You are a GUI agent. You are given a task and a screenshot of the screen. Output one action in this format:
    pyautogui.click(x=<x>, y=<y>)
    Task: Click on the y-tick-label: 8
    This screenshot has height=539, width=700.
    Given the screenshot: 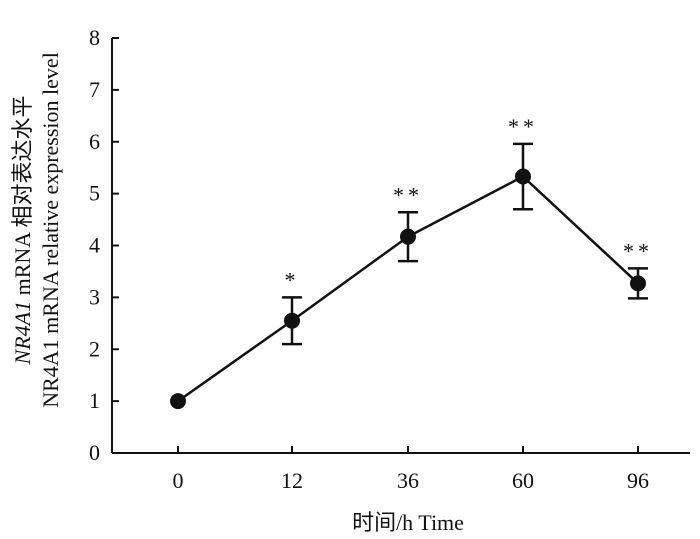 What is the action you would take?
    pyautogui.click(x=94, y=37)
    